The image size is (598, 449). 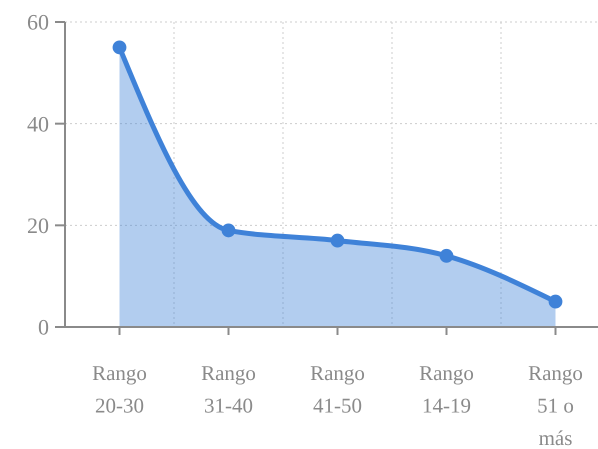 What do you see at coordinates (446, 389) in the screenshot?
I see `x-tick-label: Rango 14-19` at bounding box center [446, 389].